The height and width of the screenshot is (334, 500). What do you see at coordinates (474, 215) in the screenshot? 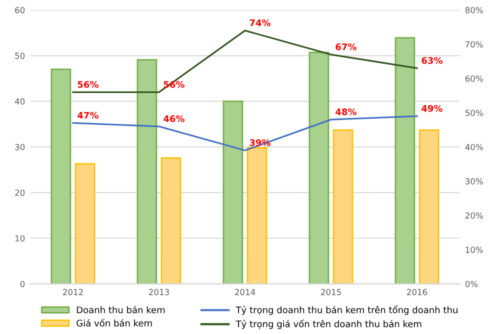
I see `y2-tick-label: 20%` at bounding box center [474, 215].